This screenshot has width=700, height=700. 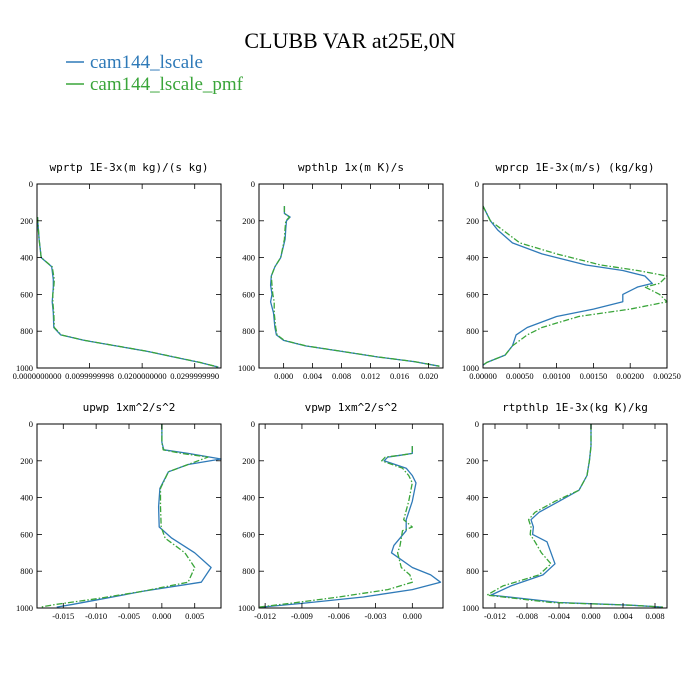 What do you see at coordinates (349, 40) in the screenshot?
I see `figure-title: CLUBB VAR at25E,0N` at bounding box center [349, 40].